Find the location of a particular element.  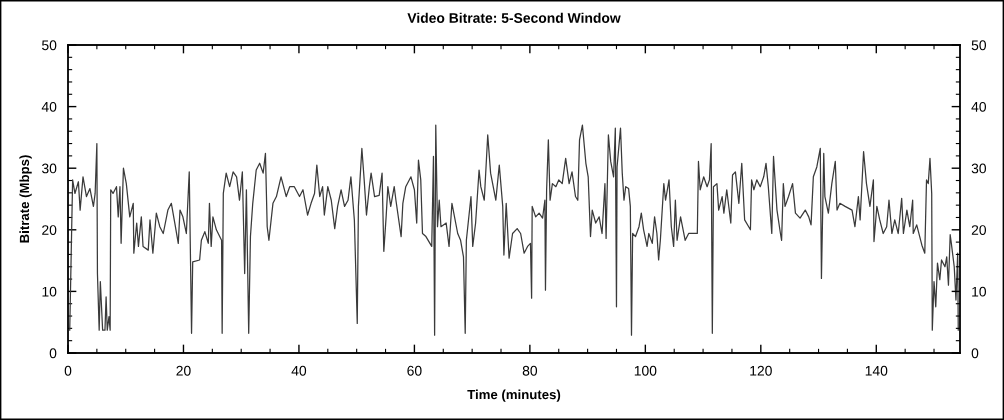

x-tick-label: 120 is located at coordinates (761, 370).